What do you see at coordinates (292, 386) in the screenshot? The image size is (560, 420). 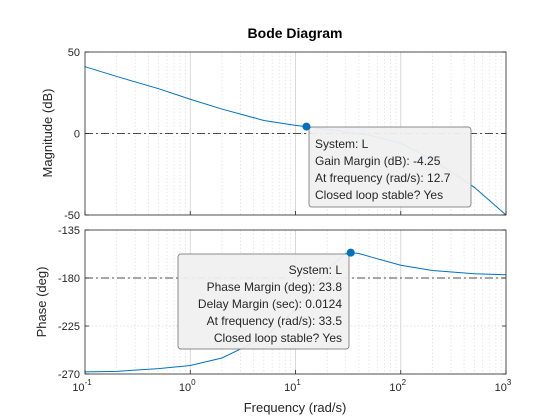 I see `x-tick-label: 10¹` at bounding box center [292, 386].